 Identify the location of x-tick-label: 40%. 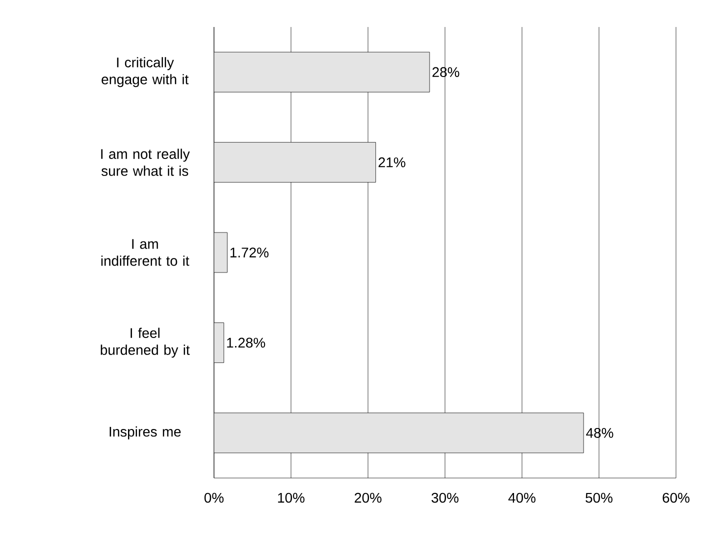
(522, 497).